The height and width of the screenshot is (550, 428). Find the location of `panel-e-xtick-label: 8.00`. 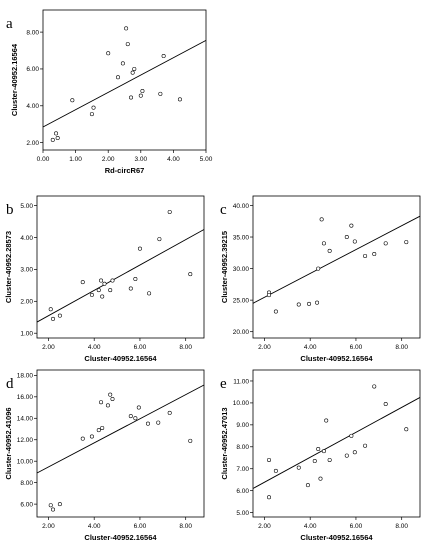

panel-e-xtick-label: 8.00 is located at coordinates (401, 526).